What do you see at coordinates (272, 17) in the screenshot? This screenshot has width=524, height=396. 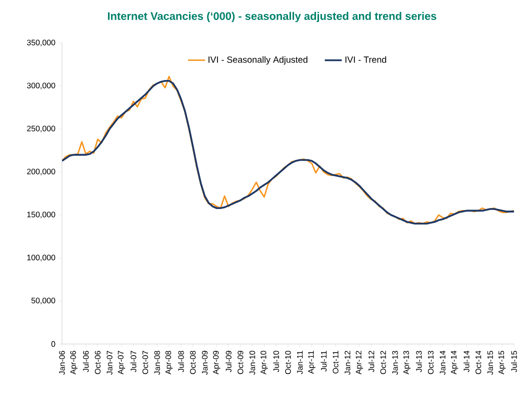 I see `chart-title: Internet Vacancies (‘000) - seasonally adjusted and trend series` at bounding box center [272, 17].